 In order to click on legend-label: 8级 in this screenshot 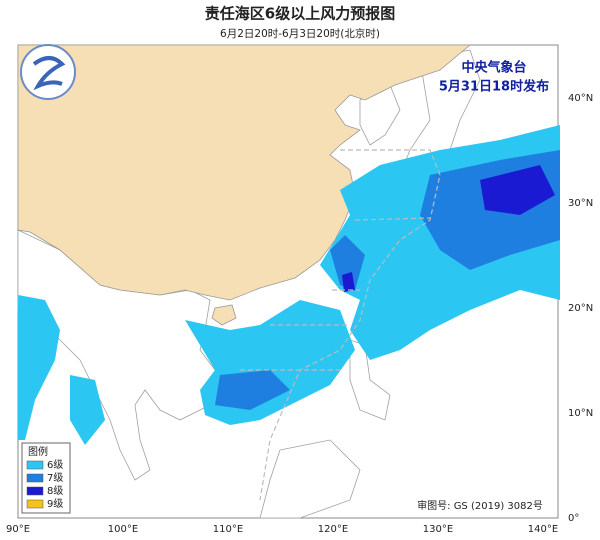, I will do `click(55, 491)`.